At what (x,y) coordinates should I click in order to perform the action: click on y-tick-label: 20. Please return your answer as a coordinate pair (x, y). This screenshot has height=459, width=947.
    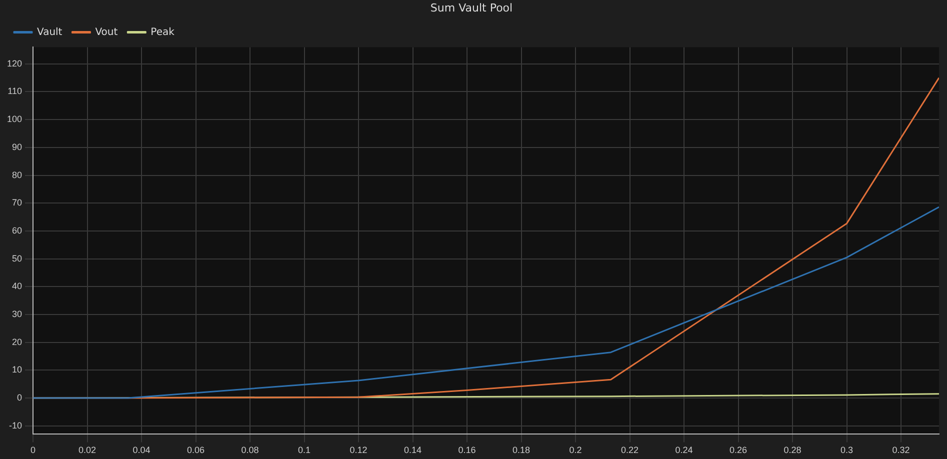
    Looking at the image, I should click on (17, 341).